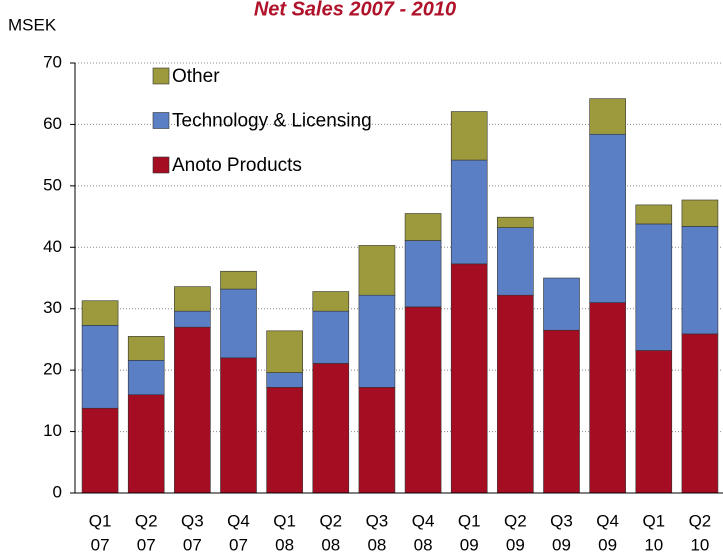 Image resolution: width=723 pixels, height=555 pixels. I want to click on legend-label: Anoto Products, so click(237, 165).